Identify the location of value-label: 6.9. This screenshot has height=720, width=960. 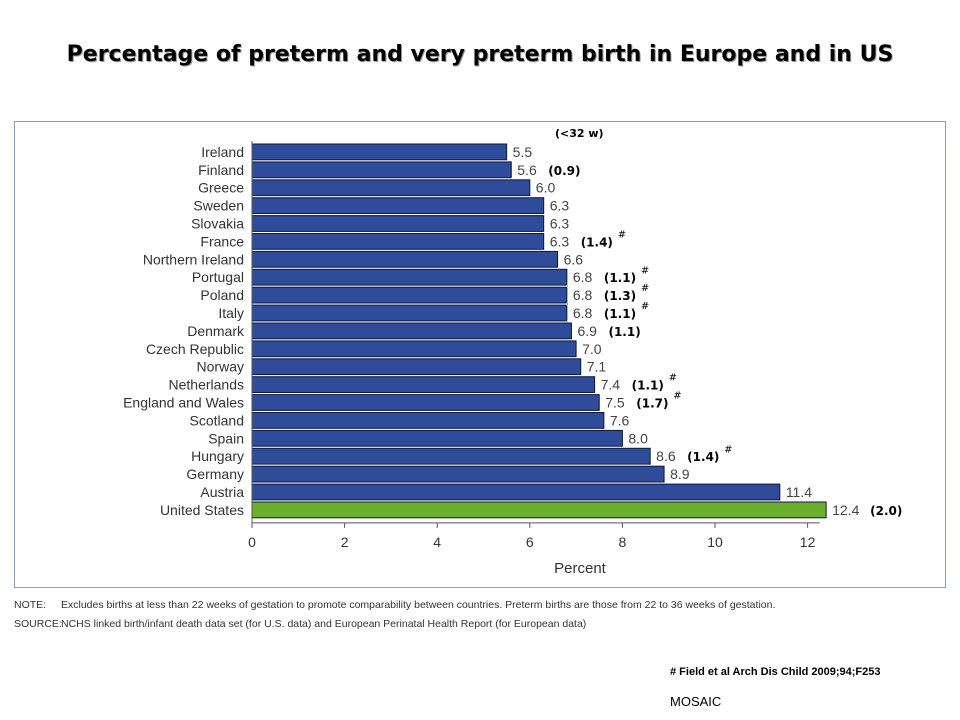
(587, 331).